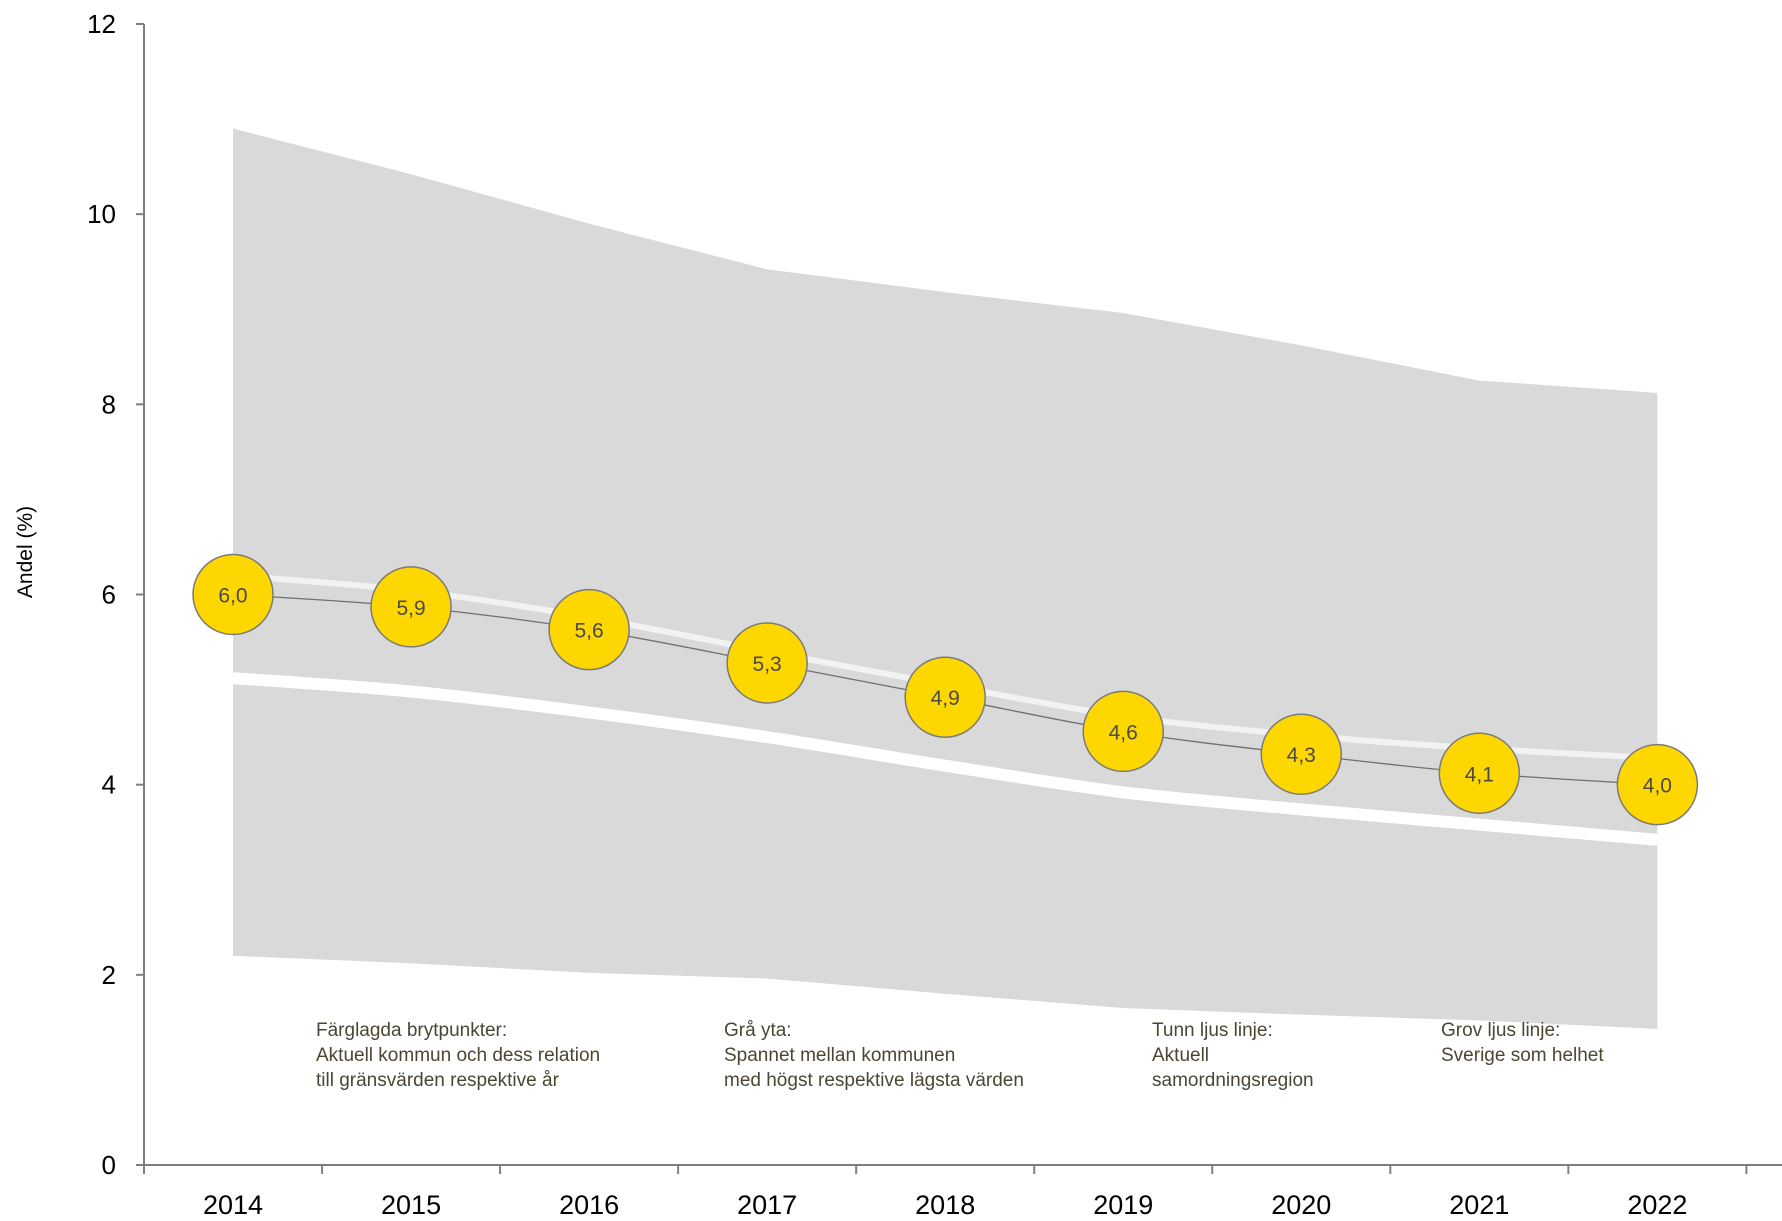  I want to click on below-band-area, so click(945, 1060).